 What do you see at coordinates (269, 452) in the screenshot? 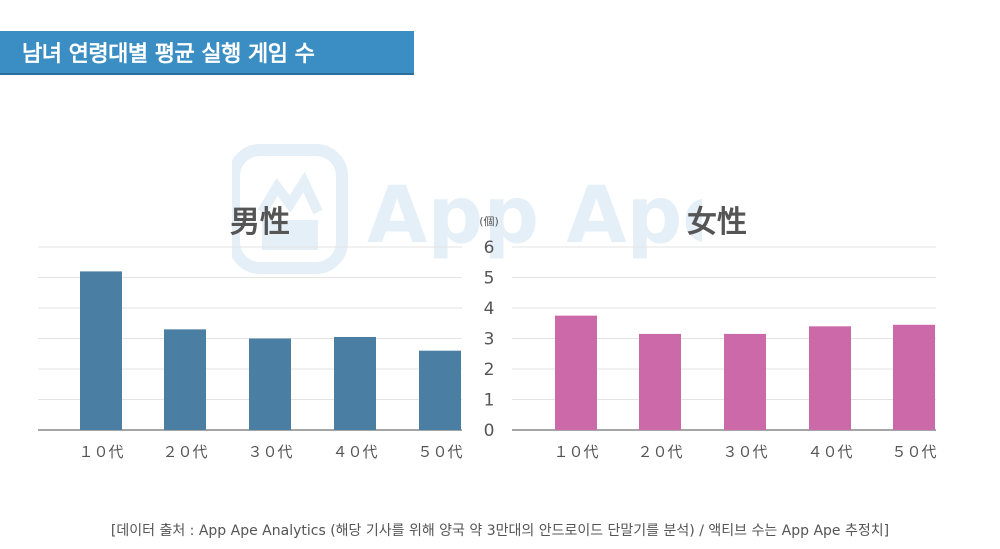
I see `male-x-tick-label: ３０代` at bounding box center [269, 452].